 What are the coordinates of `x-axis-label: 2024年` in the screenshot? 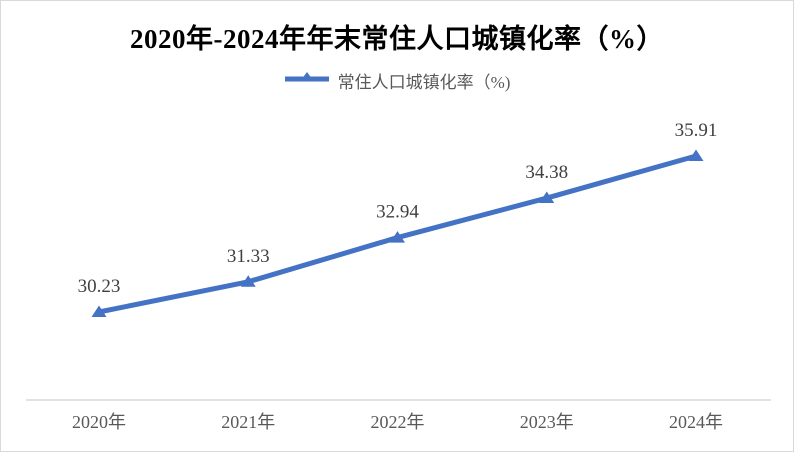 It's located at (696, 422).